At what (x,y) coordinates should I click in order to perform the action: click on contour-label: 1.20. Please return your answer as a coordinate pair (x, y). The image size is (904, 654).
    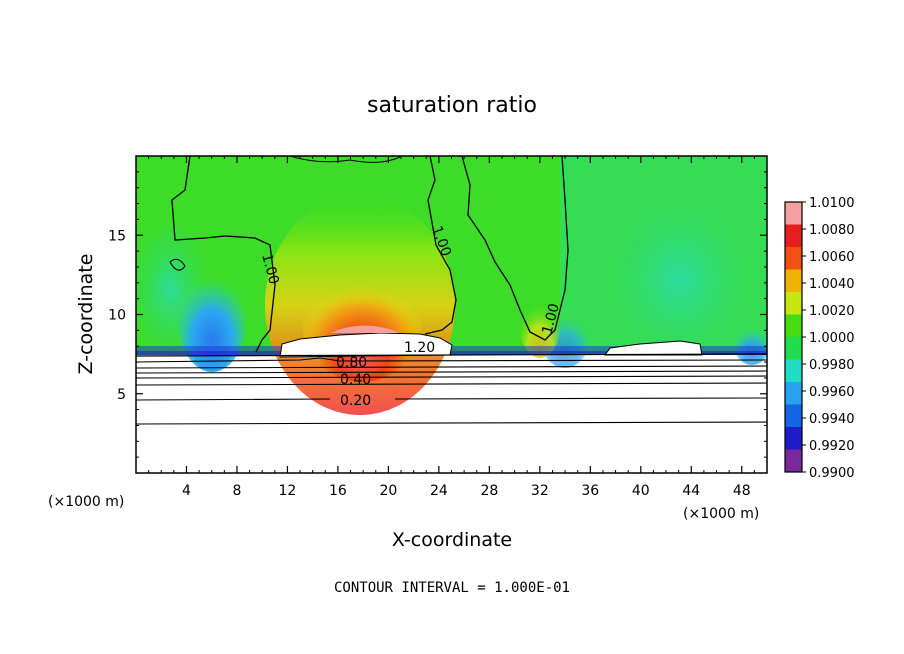
    Looking at the image, I should click on (419, 348).